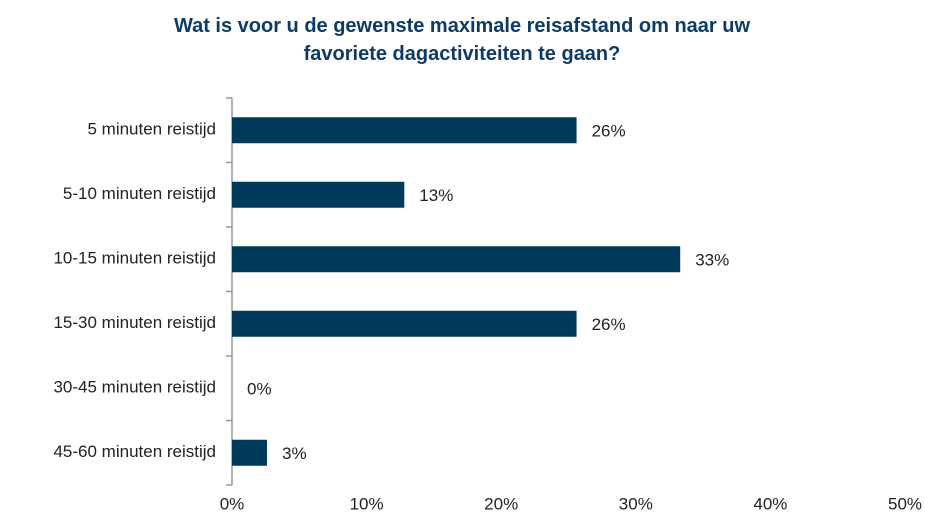 The image size is (925, 520). What do you see at coordinates (134, 451) in the screenshot?
I see `y-tick-label: 45-60 minuten reistijd` at bounding box center [134, 451].